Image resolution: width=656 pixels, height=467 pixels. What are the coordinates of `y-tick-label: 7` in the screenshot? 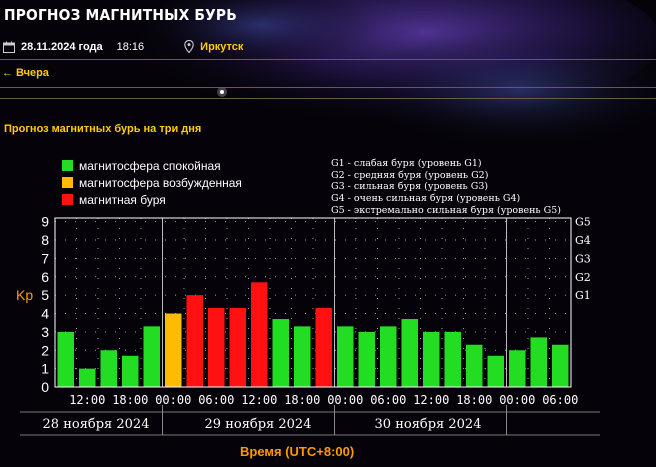 It's located at (45, 258).